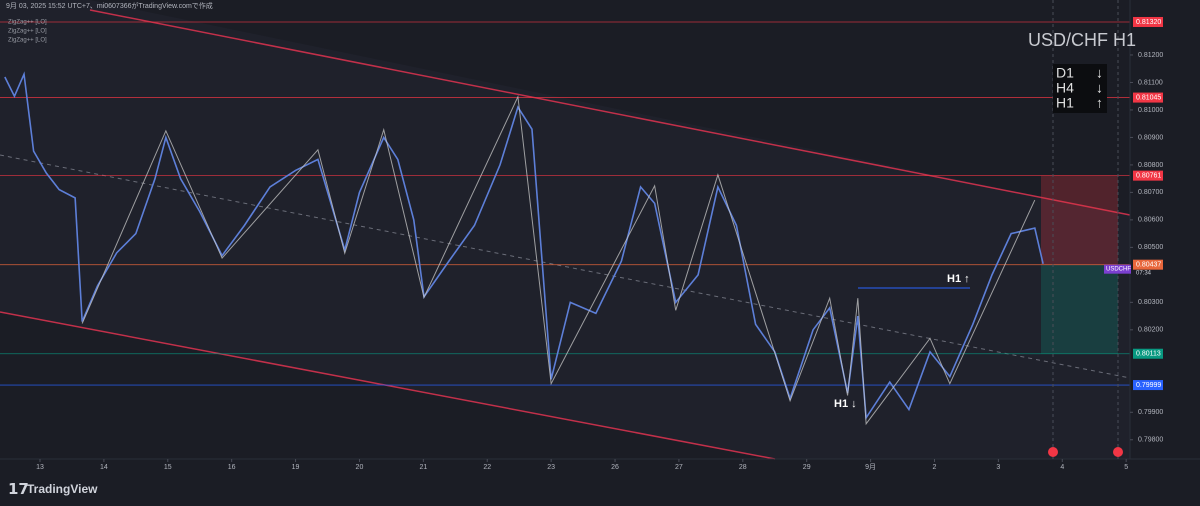 The width and height of the screenshot is (1200, 506). What do you see at coordinates (423, 467) in the screenshot?
I see `x-tick-label: 21` at bounding box center [423, 467].